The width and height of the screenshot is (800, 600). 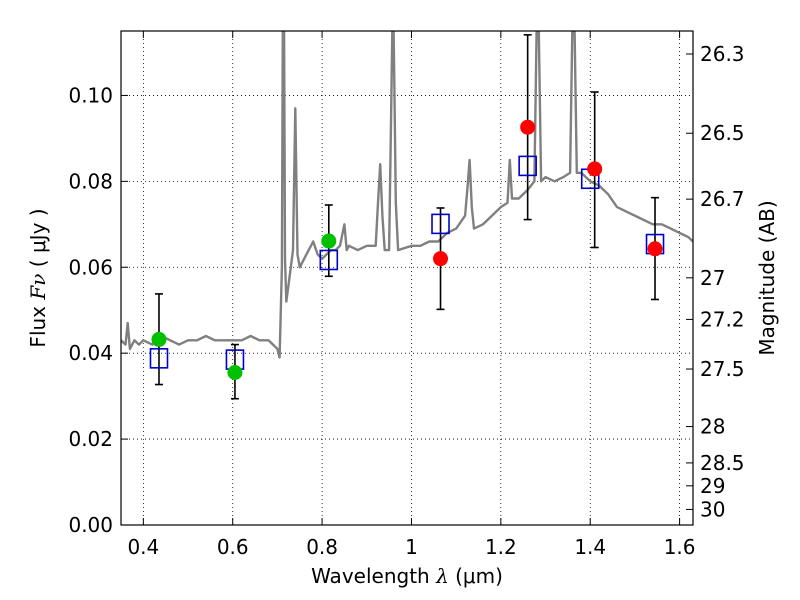 What do you see at coordinates (722, 319) in the screenshot?
I see `y2-tick-label: 27.2` at bounding box center [722, 319].